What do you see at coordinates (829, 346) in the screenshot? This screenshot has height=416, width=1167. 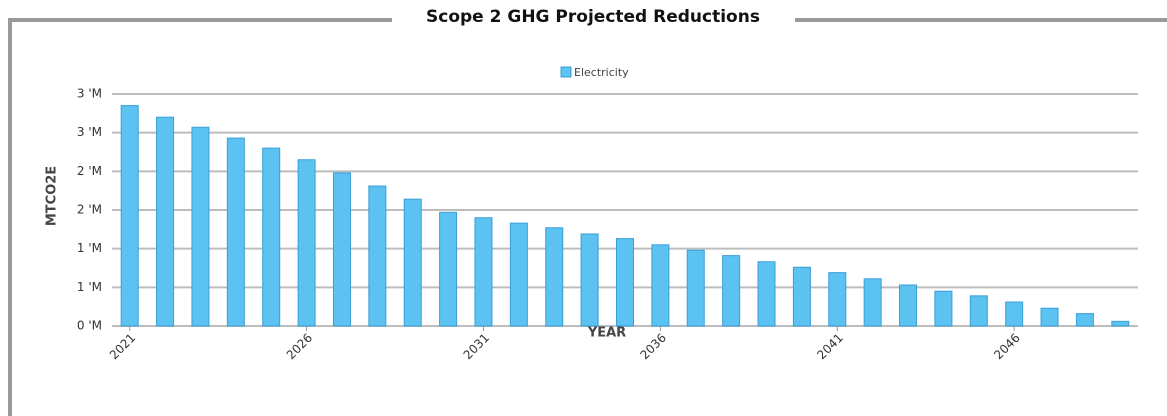 I see `x-tick-label: 2041` at bounding box center [829, 346].